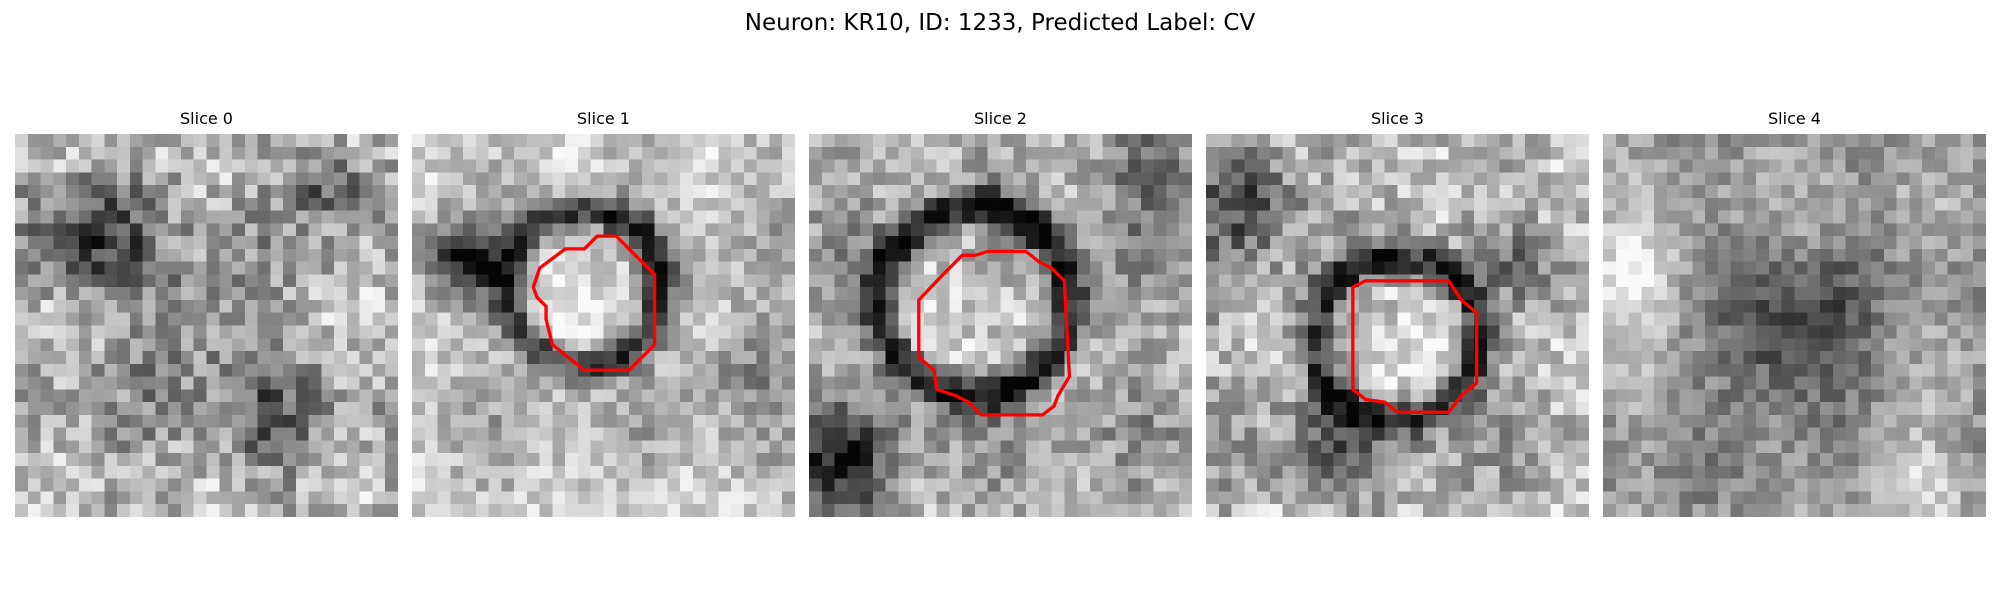 The height and width of the screenshot is (600, 2000). What do you see at coordinates (206, 118) in the screenshot?
I see `slice-title: Slice 0` at bounding box center [206, 118].